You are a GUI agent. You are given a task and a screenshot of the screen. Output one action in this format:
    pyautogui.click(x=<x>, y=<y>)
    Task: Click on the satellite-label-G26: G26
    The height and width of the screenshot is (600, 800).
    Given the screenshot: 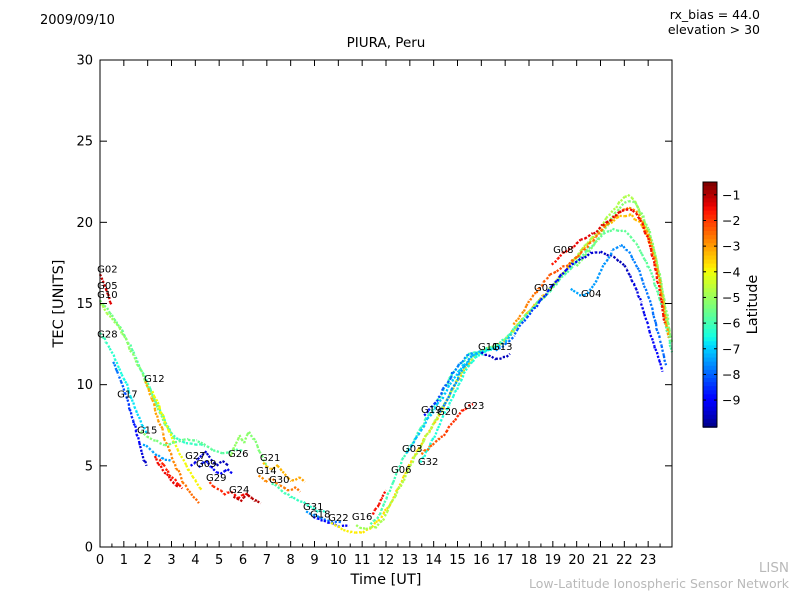 What is the action you would take?
    pyautogui.click(x=238, y=454)
    